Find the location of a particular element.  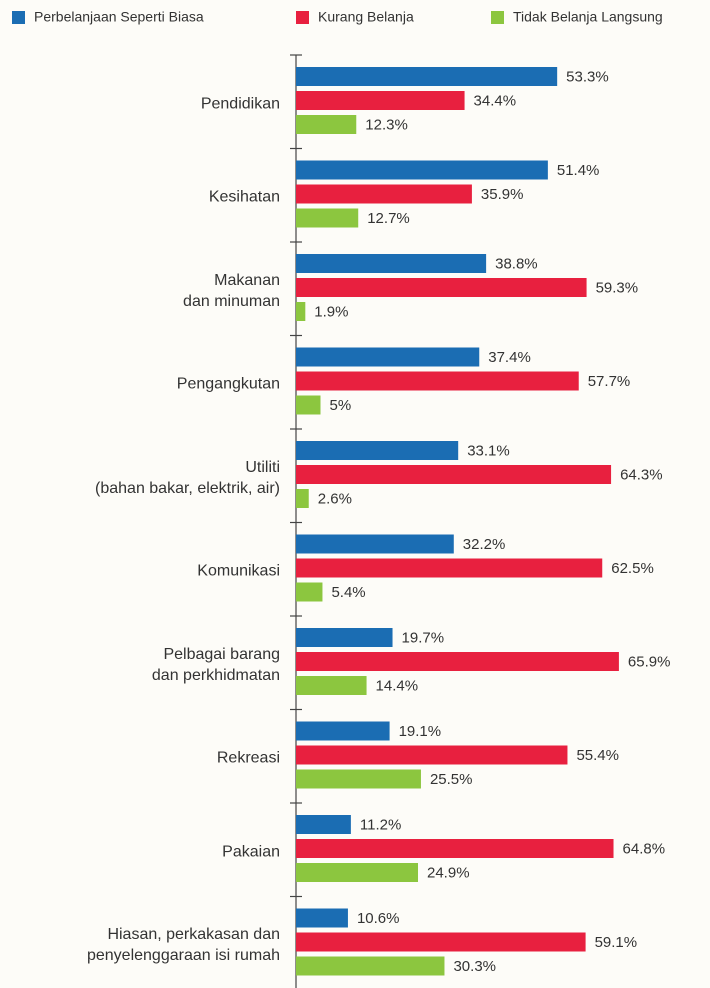

value-label: 59.1% is located at coordinates (616, 942).